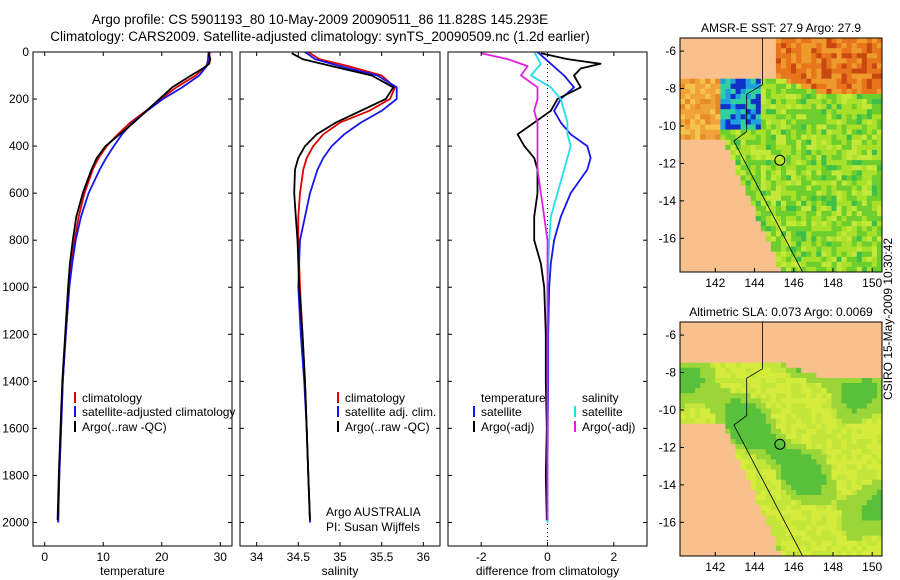  What do you see at coordinates (668, 201) in the screenshot?
I see `map-y-tick-label: -14` at bounding box center [668, 201].